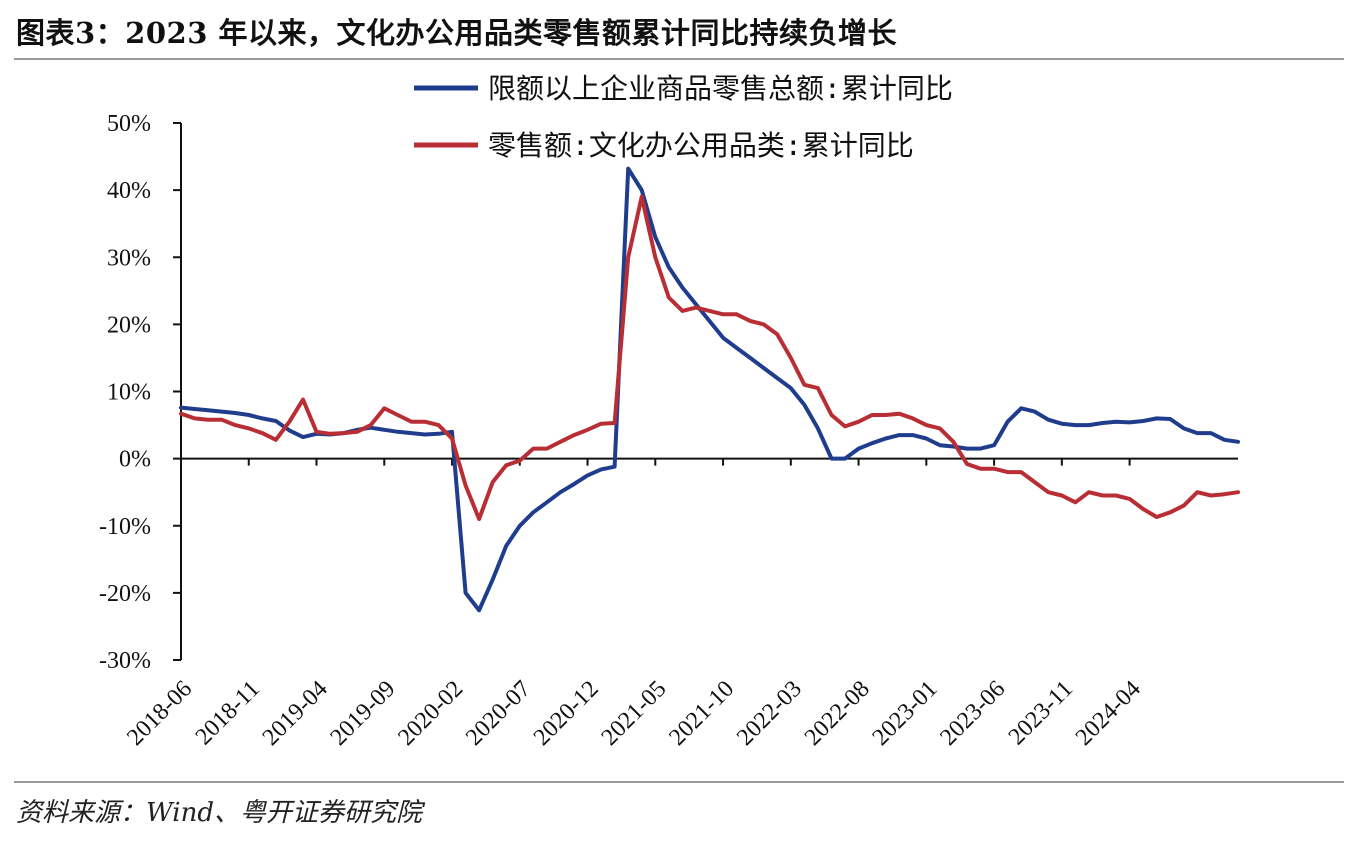 The image size is (1368, 848). Describe the element at coordinates (159, 713) in the screenshot. I see `x-tick-label: 2018-06` at that location.